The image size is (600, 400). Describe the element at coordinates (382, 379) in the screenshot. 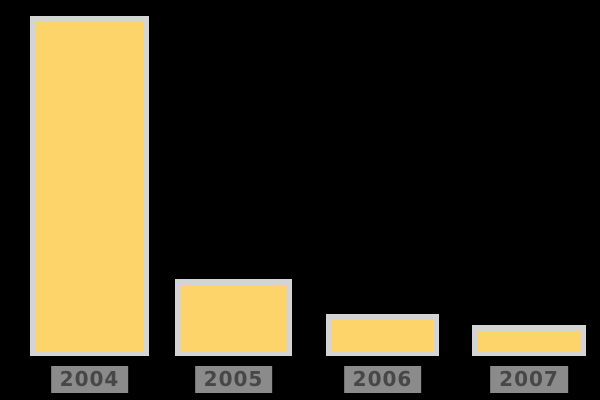

I see `x-axis-label: 2006` at that location.